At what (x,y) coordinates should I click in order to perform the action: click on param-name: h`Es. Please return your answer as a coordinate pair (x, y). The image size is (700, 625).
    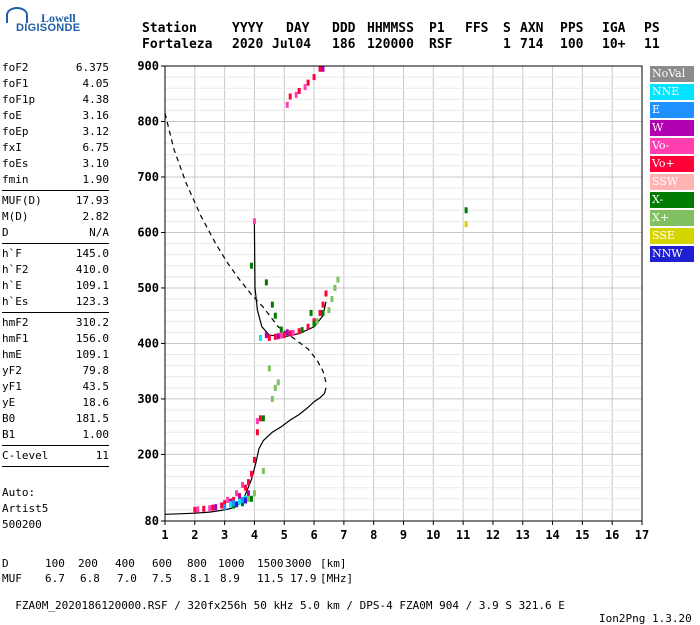
    Looking at the image, I should click on (15, 301).